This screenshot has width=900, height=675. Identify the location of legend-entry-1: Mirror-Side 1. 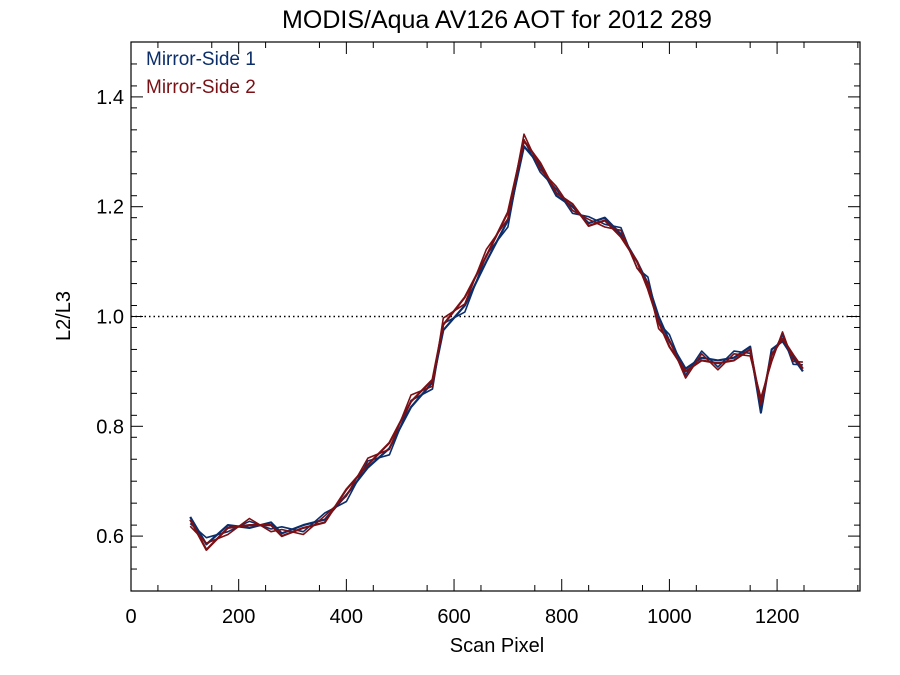
(201, 59).